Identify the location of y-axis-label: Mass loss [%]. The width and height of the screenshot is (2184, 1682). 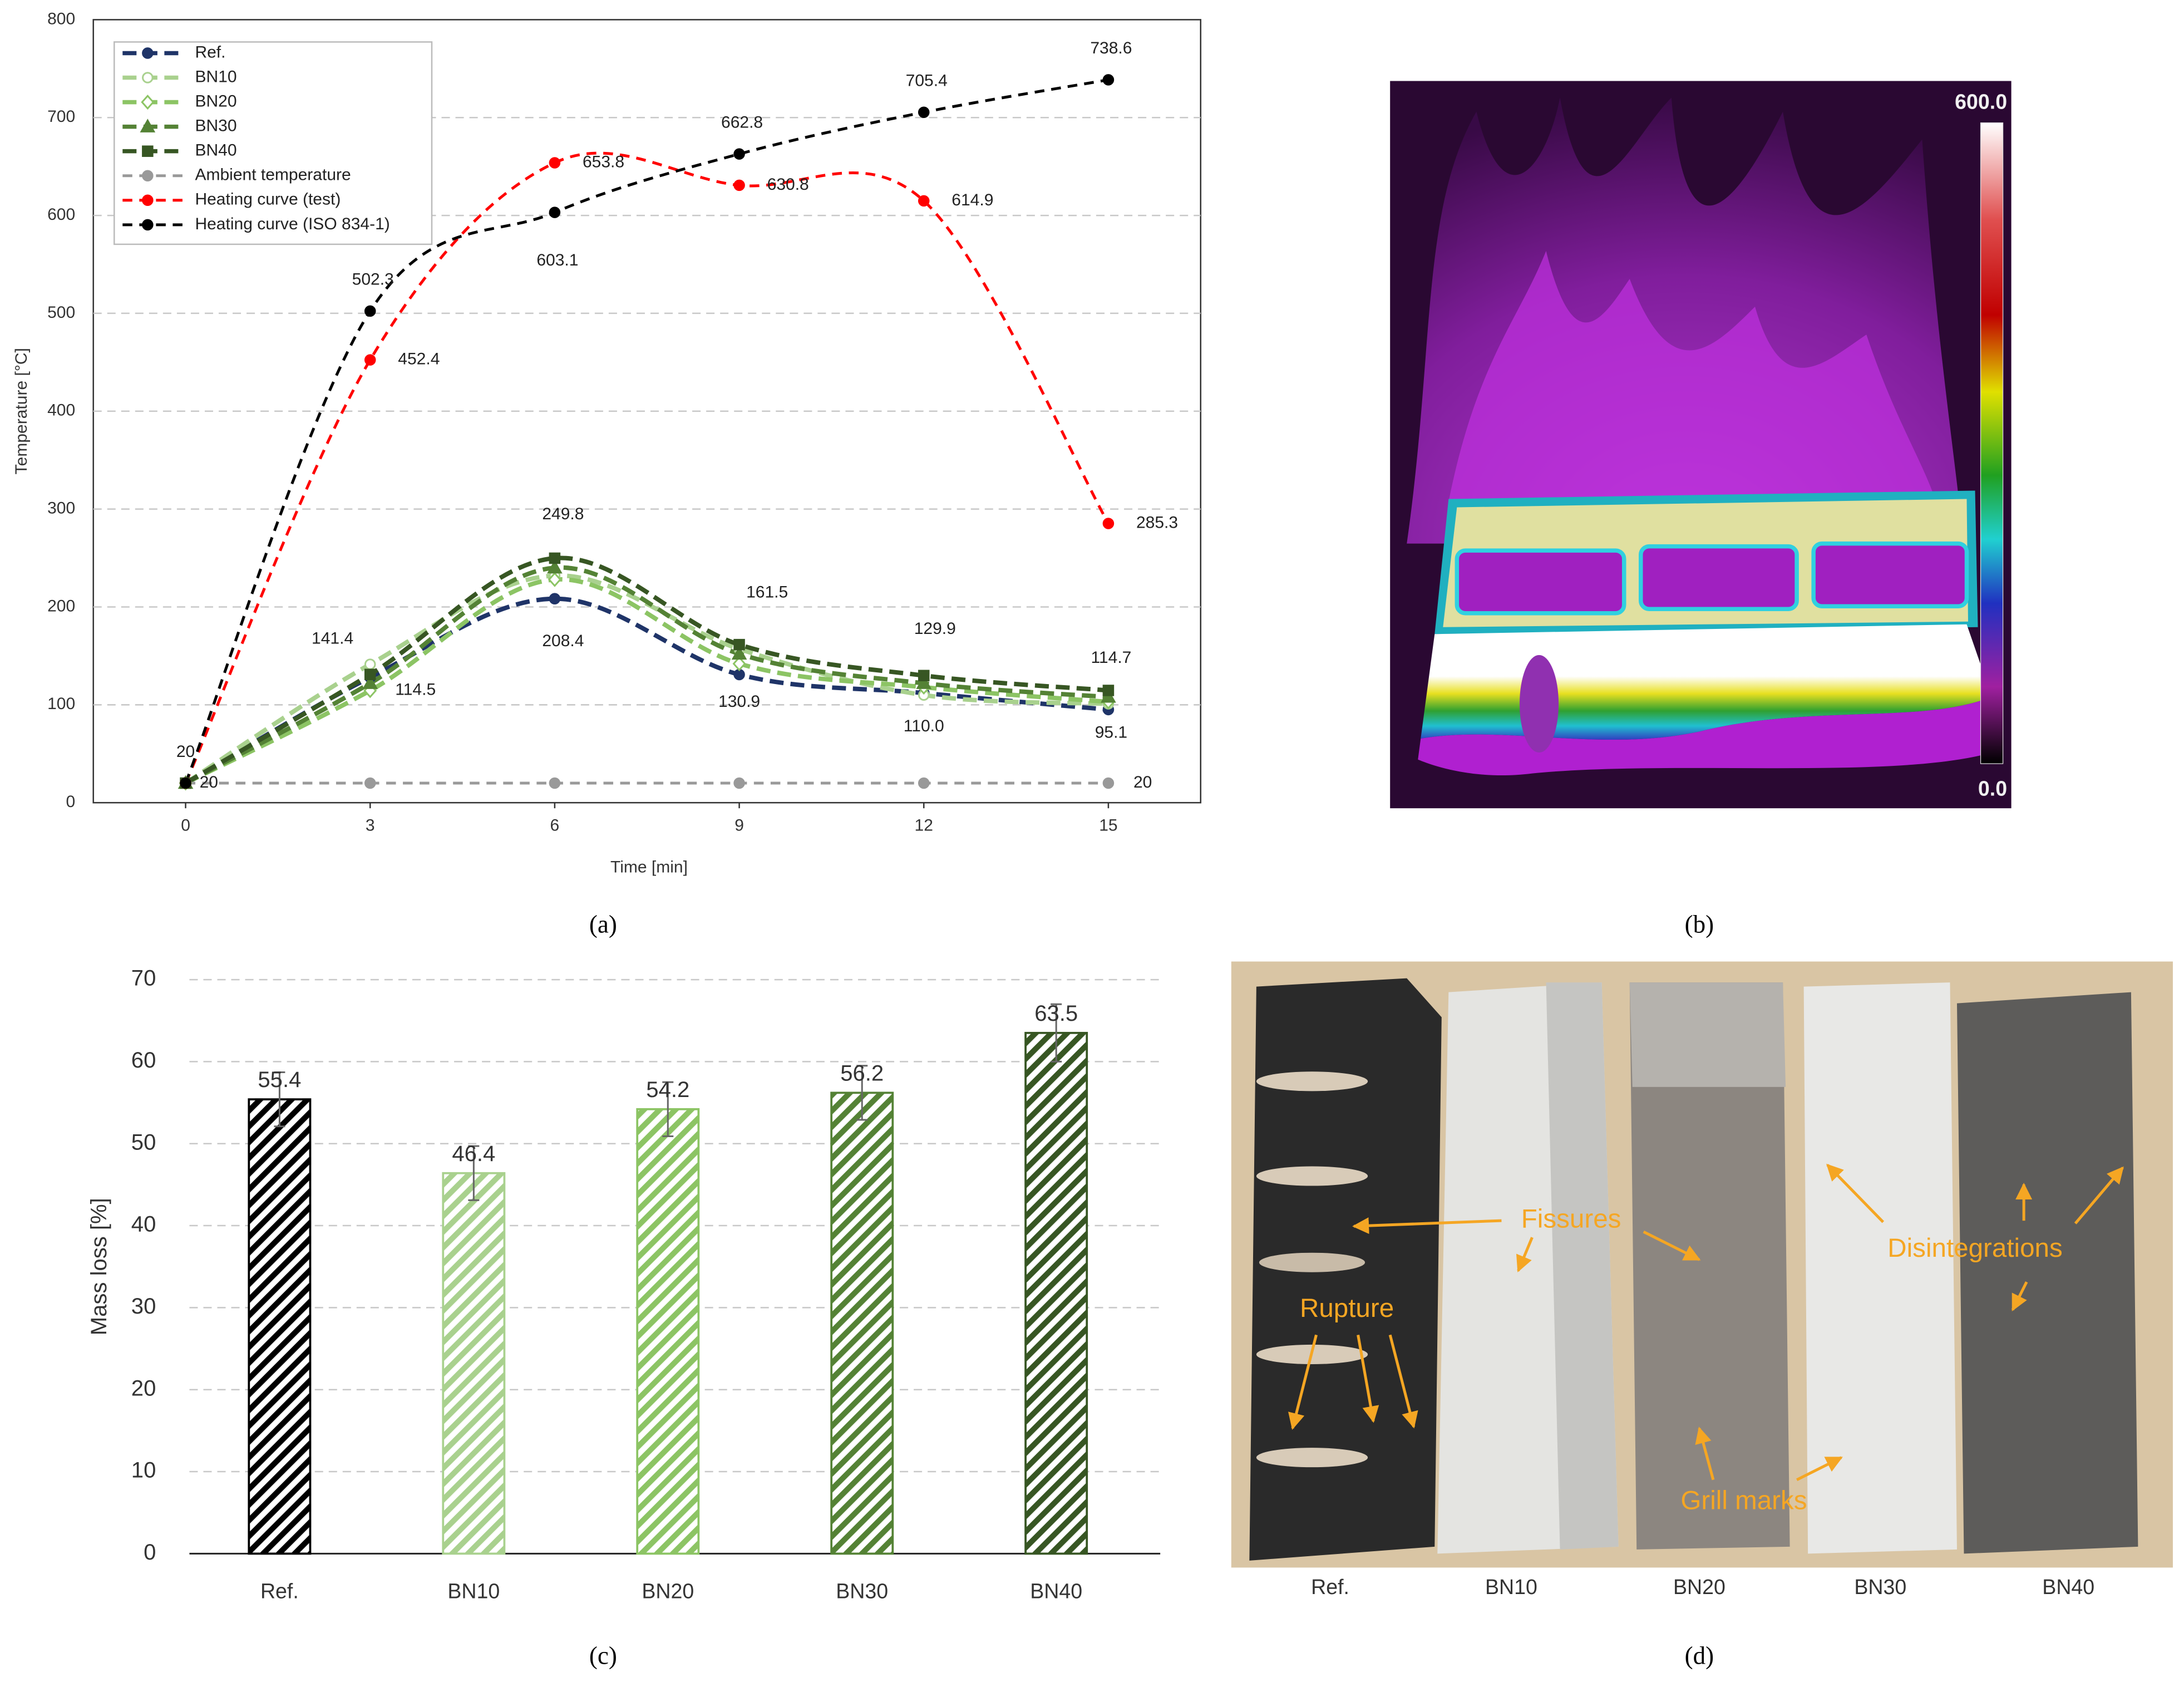
(99, 1266).